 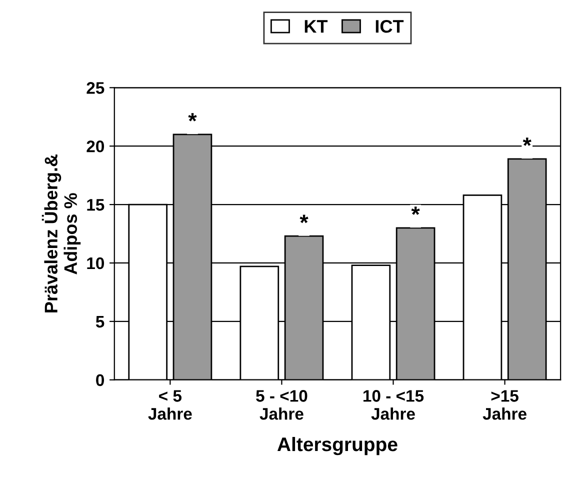 I want to click on x-tick-label: >15 Jahre, so click(x=504, y=405).